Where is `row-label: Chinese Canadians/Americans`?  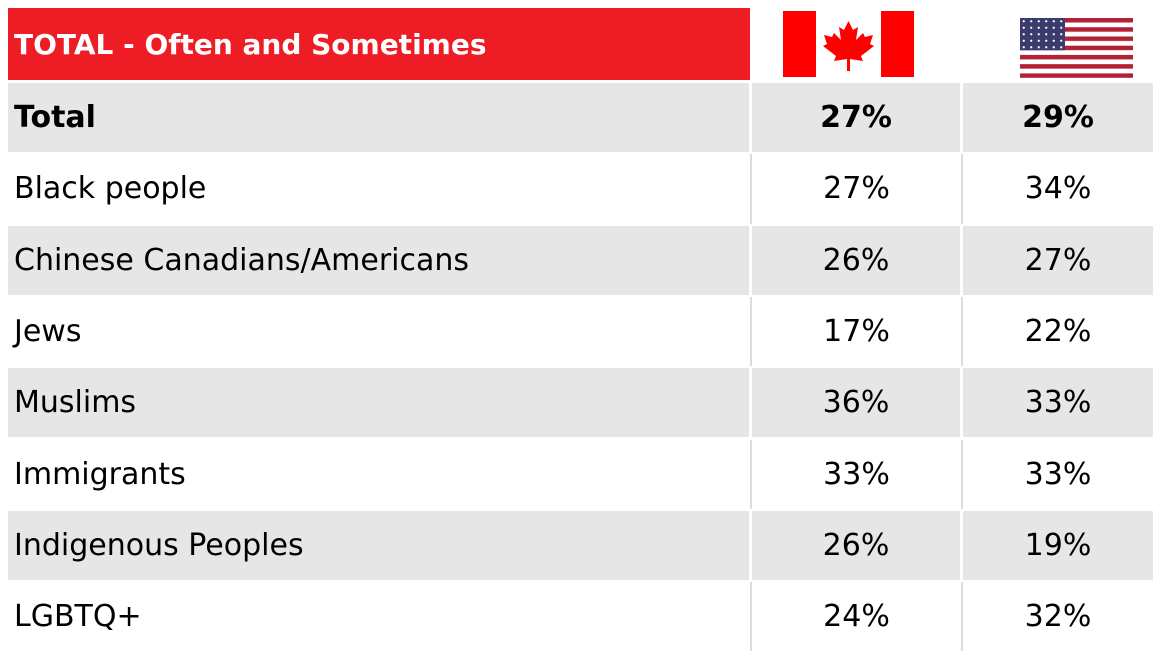 row-label: Chinese Canadians/Americans is located at coordinates (380, 260).